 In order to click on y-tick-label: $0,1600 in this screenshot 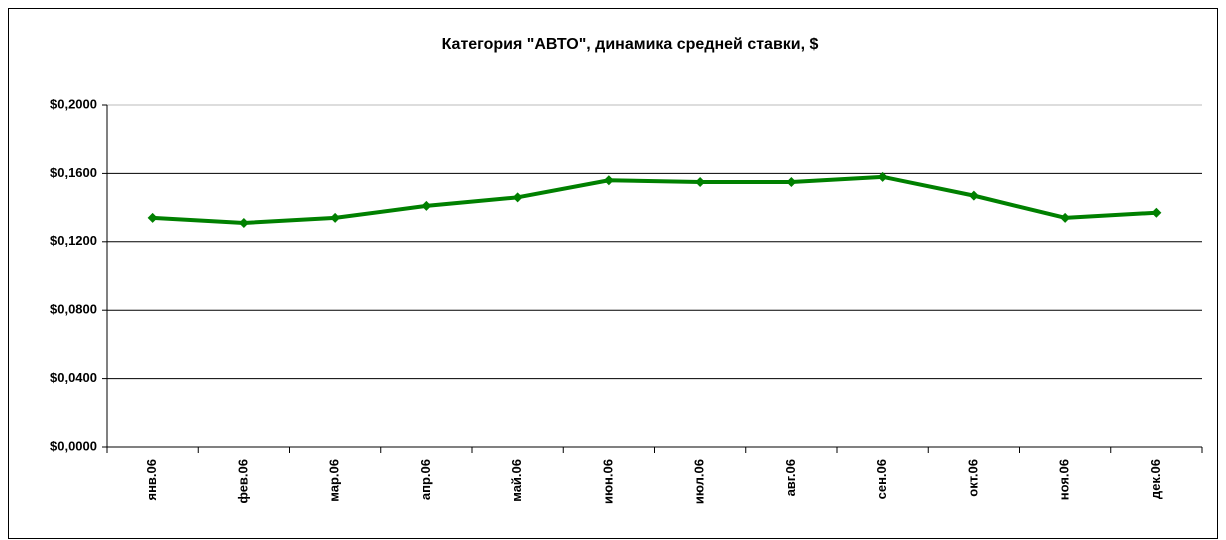, I will do `click(73, 172)`.